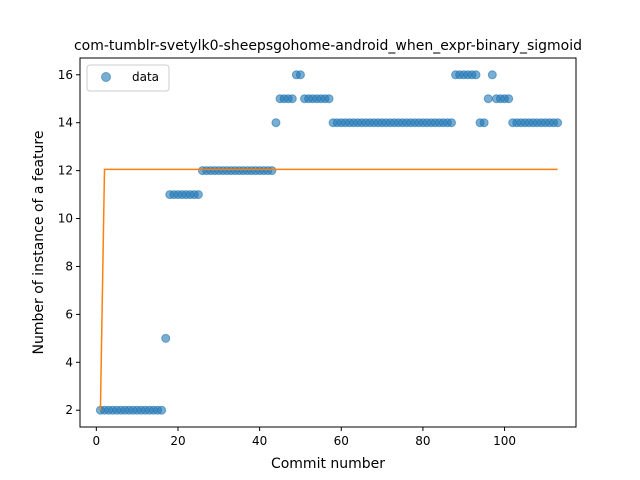 The width and height of the screenshot is (640, 480). I want to click on x-axis-label: Commit number, so click(328, 464).